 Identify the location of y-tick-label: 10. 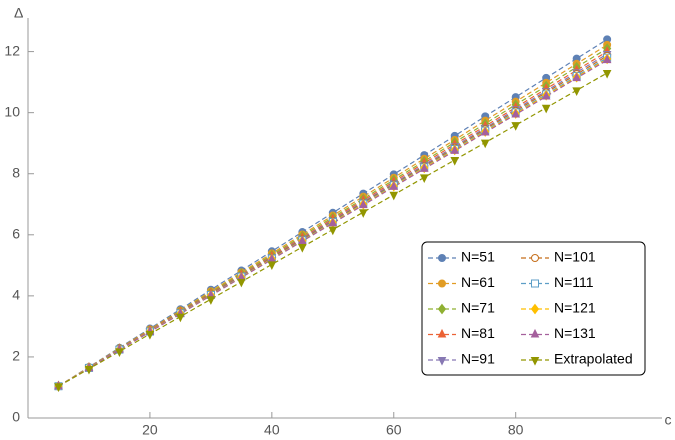
(12, 111).